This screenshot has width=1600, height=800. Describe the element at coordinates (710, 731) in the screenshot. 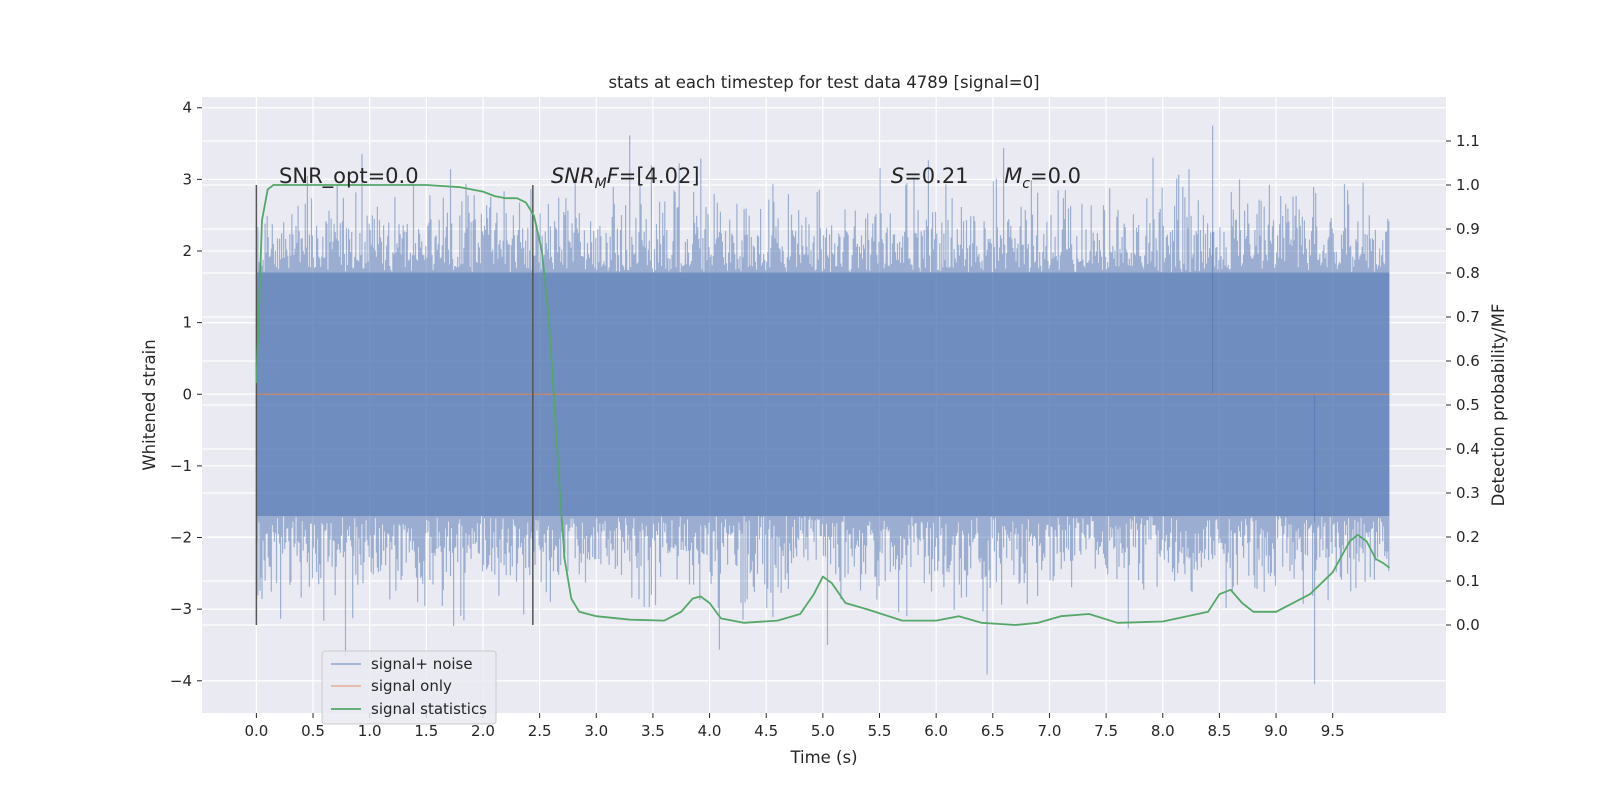

I see `x-tick-label: 4.0` at that location.